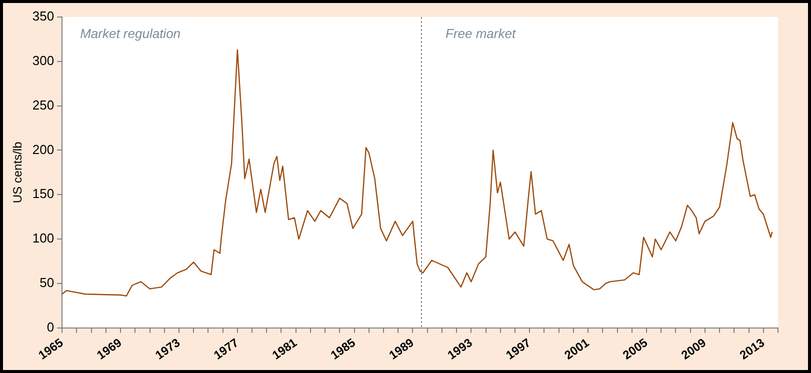  Describe the element at coordinates (43, 238) in the screenshot. I see `y-tick-label: 100` at that location.